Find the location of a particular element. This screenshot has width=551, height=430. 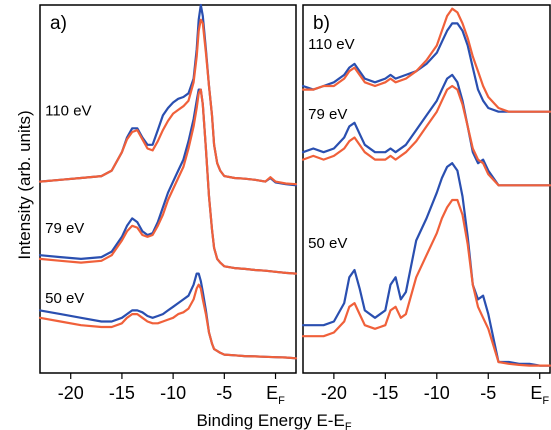

x-axis-title-subscript: F is located at coordinates (348, 425).